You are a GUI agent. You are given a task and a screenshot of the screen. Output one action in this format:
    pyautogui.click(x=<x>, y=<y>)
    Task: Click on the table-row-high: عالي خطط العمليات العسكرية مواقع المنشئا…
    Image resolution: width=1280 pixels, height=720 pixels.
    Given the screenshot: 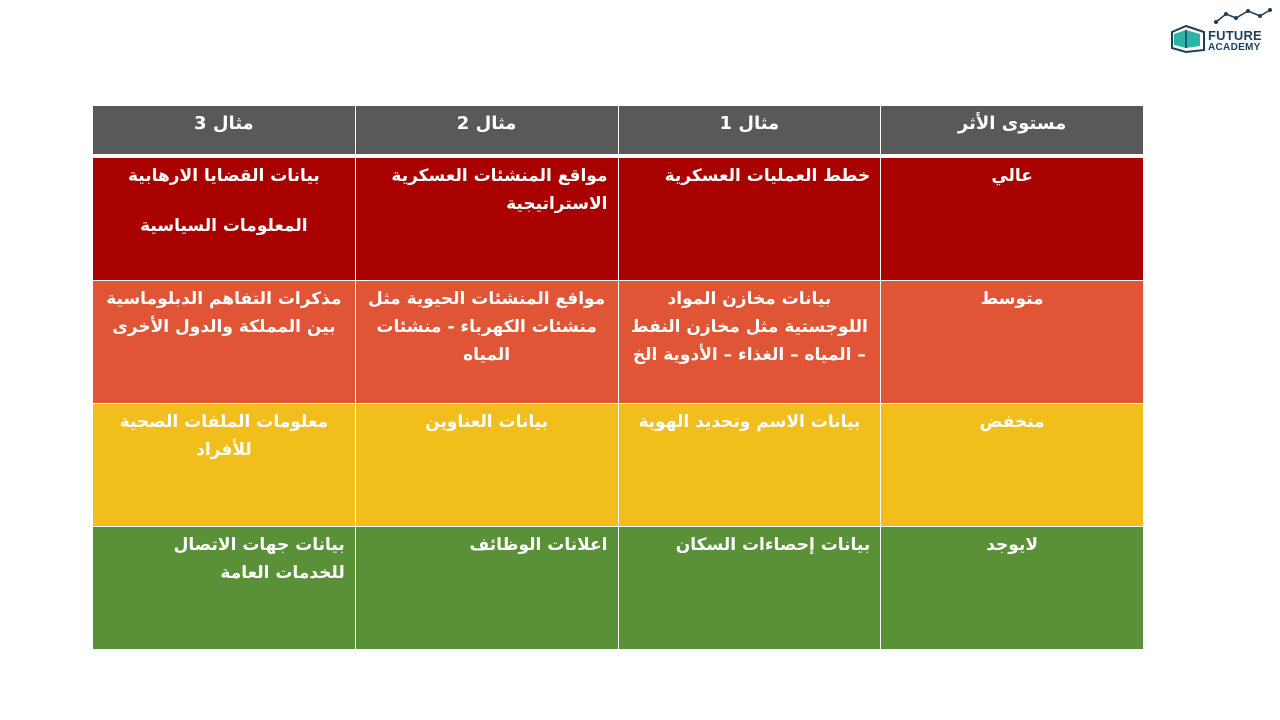 What is the action you would take?
    pyautogui.click(x=618, y=218)
    